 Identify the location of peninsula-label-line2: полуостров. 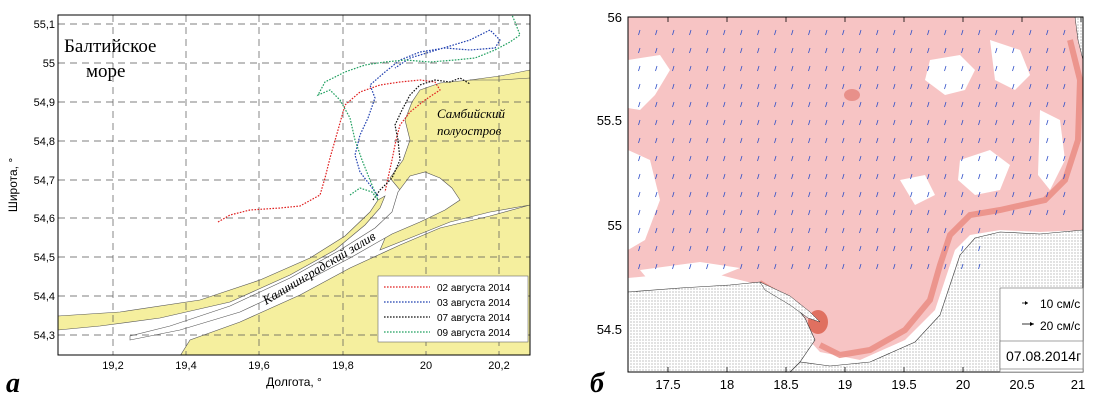
(469, 130).